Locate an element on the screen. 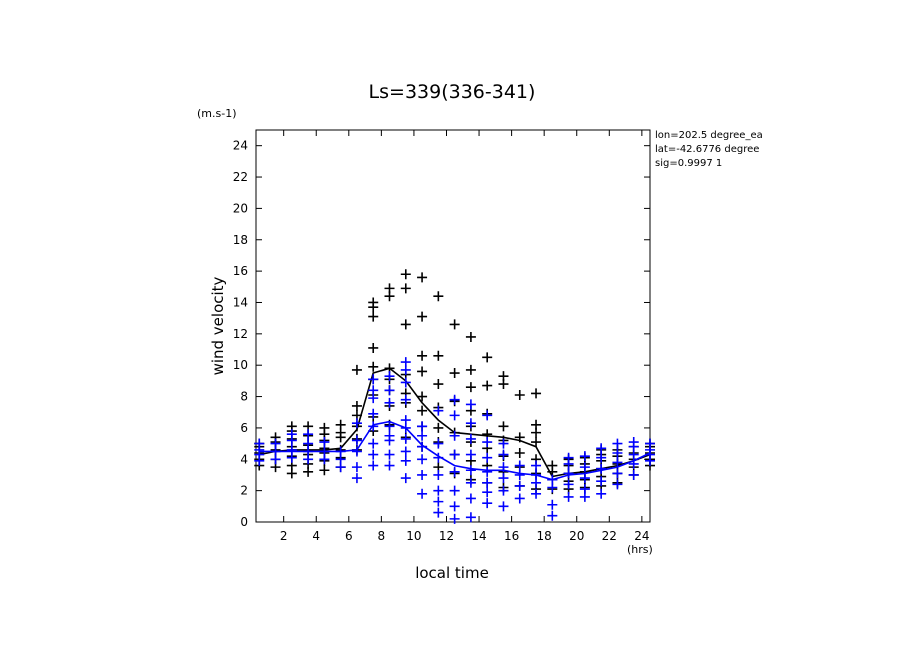  y-tick-label: 22 is located at coordinates (240, 177).